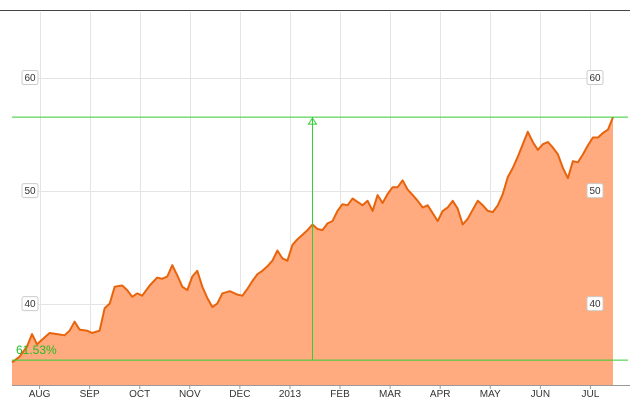 This screenshot has height=401, width=630. What do you see at coordinates (340, 394) in the screenshot?
I see `x-tick-label-6: FEB` at bounding box center [340, 394].